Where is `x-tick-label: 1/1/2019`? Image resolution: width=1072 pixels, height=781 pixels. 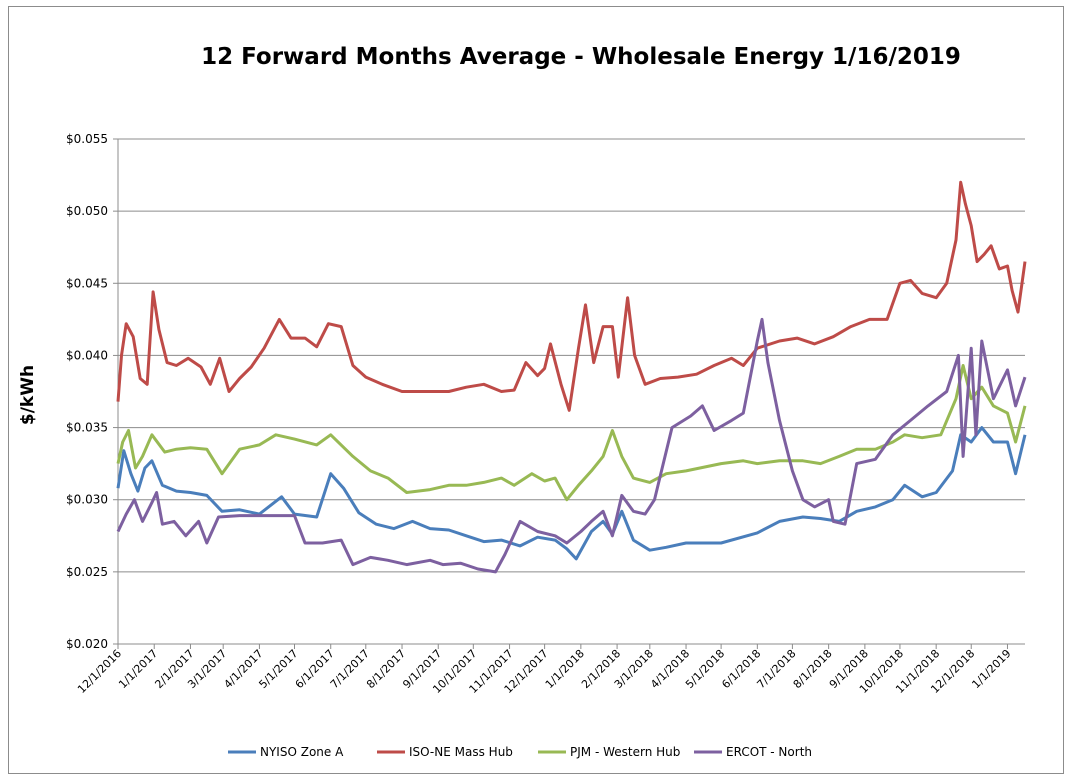
x-tick-label: 1/1/2019 is located at coordinates (991, 669).